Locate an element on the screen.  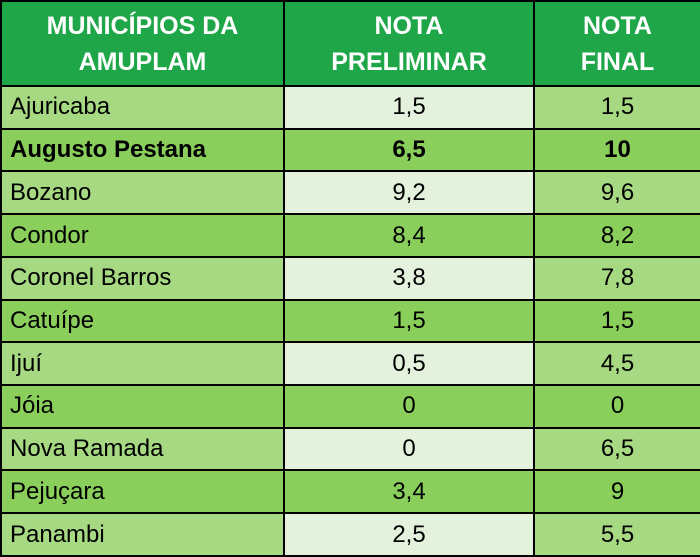
score-cell: 8,2 is located at coordinates (616, 235).